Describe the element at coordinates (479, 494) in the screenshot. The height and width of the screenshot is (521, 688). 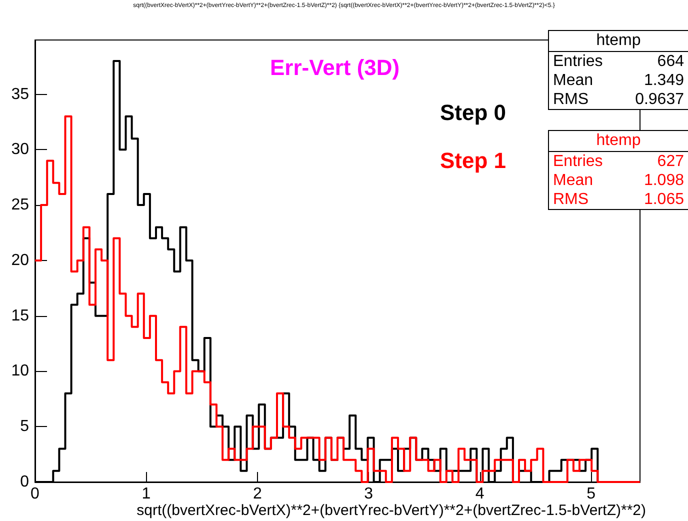
I see `x-tick-label: 4` at that location.